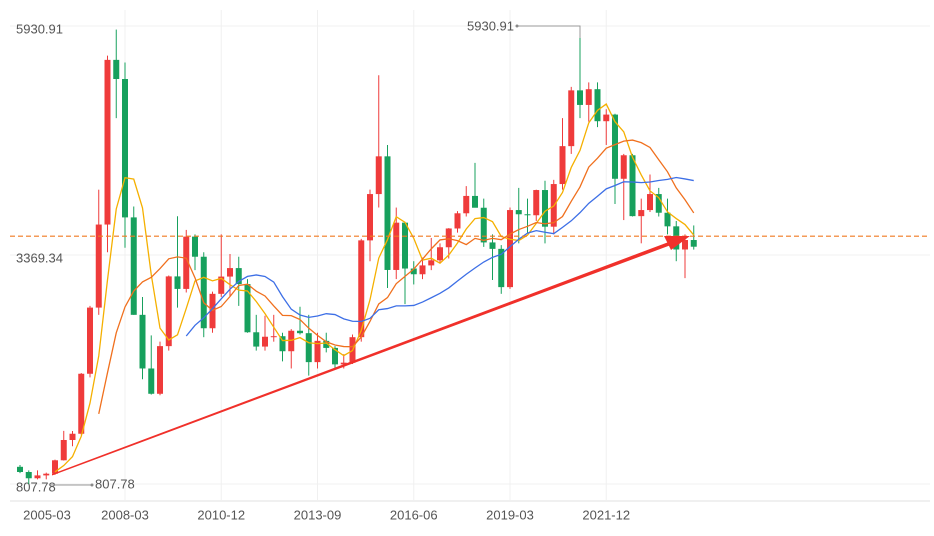 The height and width of the screenshot is (536, 934). Describe the element at coordinates (125, 514) in the screenshot. I see `x-tick-label: 2008-03` at that location.